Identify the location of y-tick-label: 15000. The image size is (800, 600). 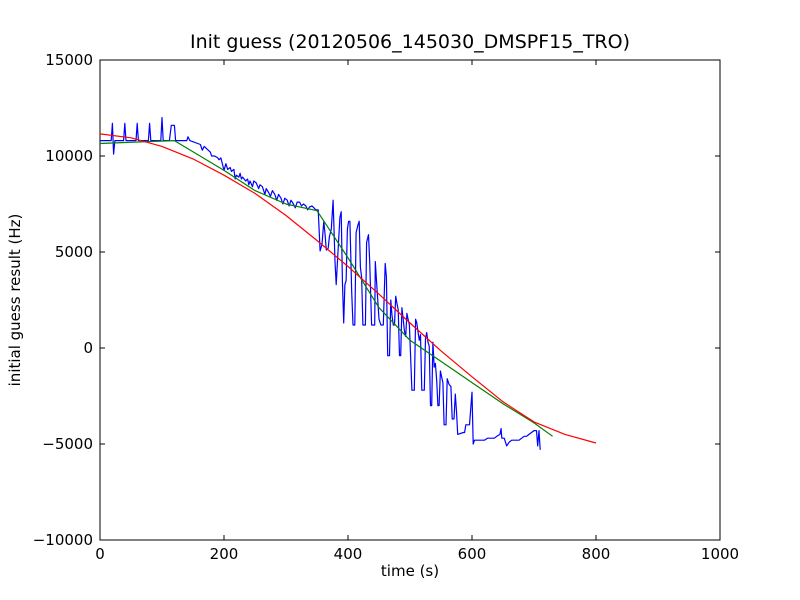
(69, 60).